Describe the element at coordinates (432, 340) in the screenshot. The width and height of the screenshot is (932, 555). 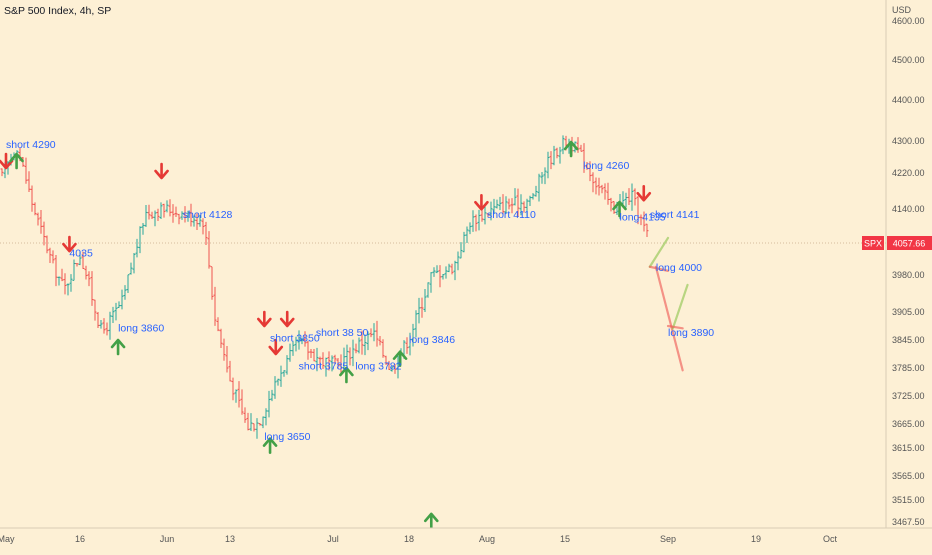
I see `trade-annotation: long 3846` at that location.